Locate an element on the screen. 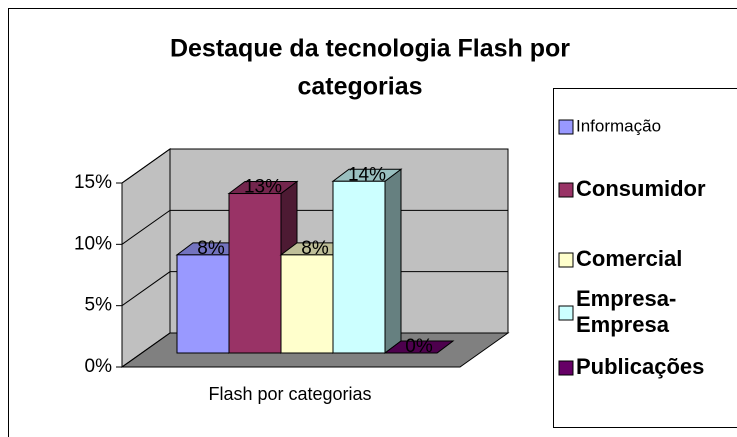 This screenshot has height=437, width=737. y-tick-label: 5% is located at coordinates (99, 305).